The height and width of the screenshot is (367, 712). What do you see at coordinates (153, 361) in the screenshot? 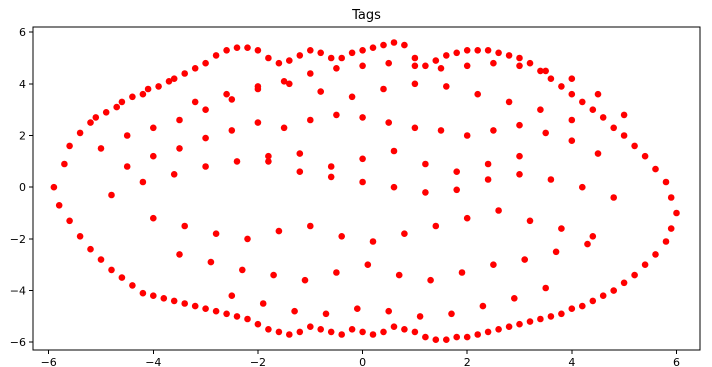
I see `x-tick-label: −4` at bounding box center [153, 361].